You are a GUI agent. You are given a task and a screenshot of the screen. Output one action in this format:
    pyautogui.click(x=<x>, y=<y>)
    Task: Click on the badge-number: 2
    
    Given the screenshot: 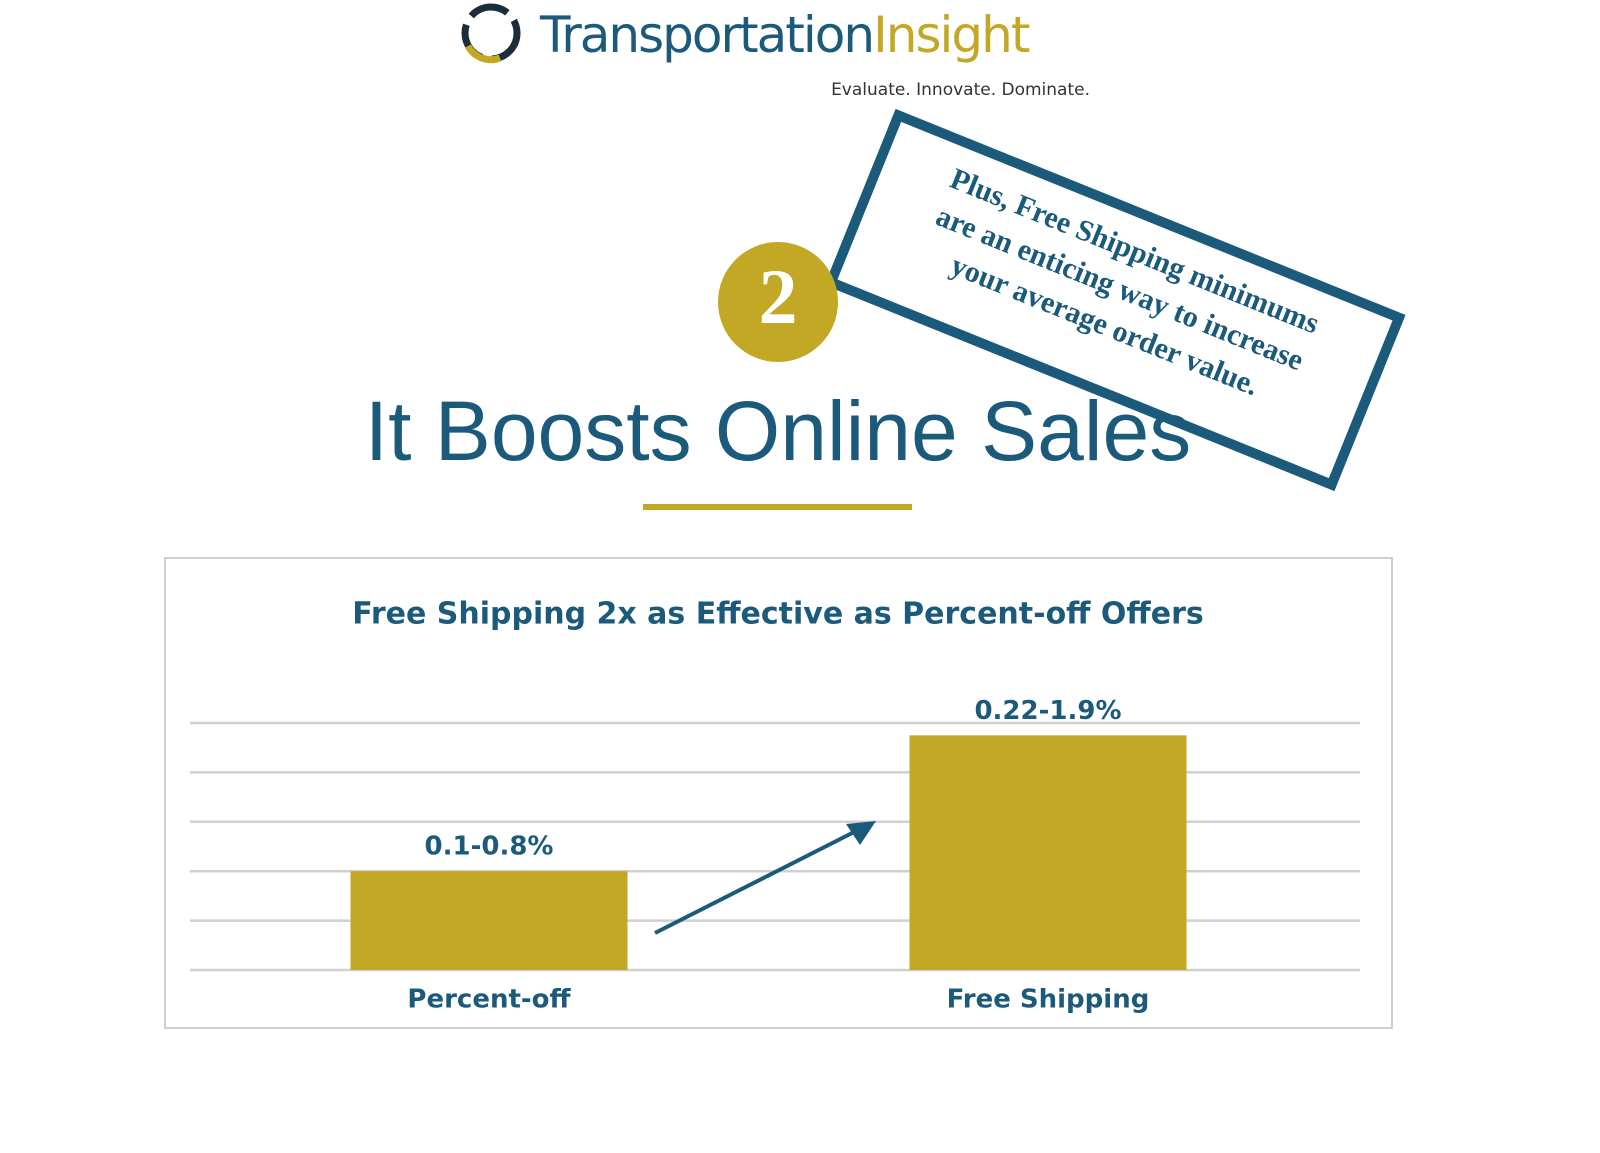 What is the action you would take?
    pyautogui.click(x=778, y=296)
    